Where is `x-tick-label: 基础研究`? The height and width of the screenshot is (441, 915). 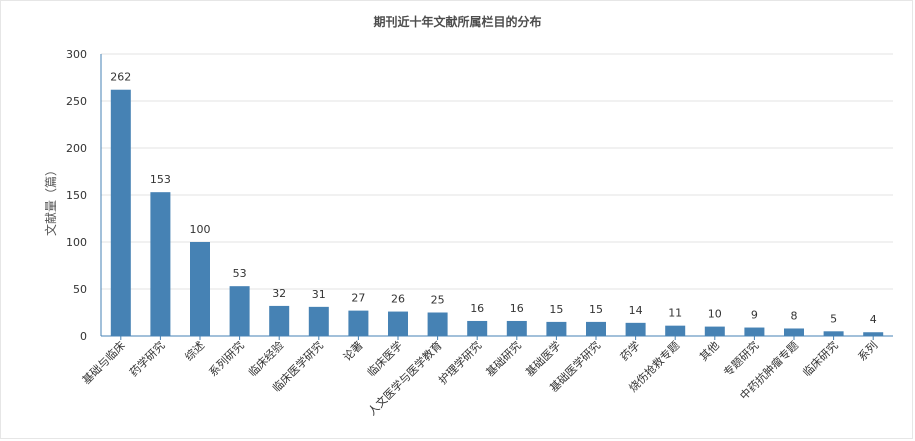
x-tick-label: 基础研究 is located at coordinates (503, 358).